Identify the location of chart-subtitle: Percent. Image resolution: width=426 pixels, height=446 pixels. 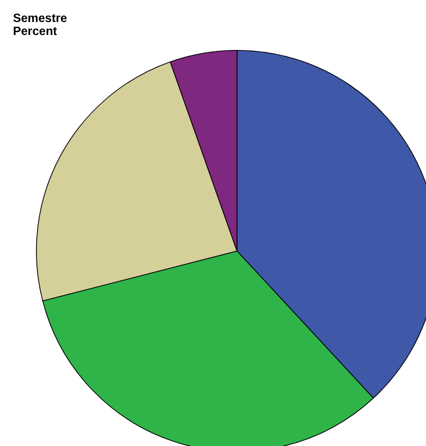
(35, 31).